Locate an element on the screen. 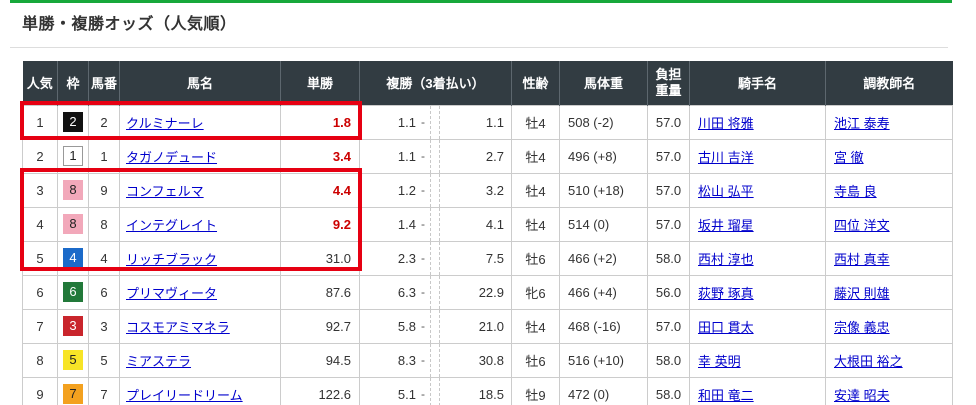  horse-name-cell: ミアステラ is located at coordinates (200, 360).